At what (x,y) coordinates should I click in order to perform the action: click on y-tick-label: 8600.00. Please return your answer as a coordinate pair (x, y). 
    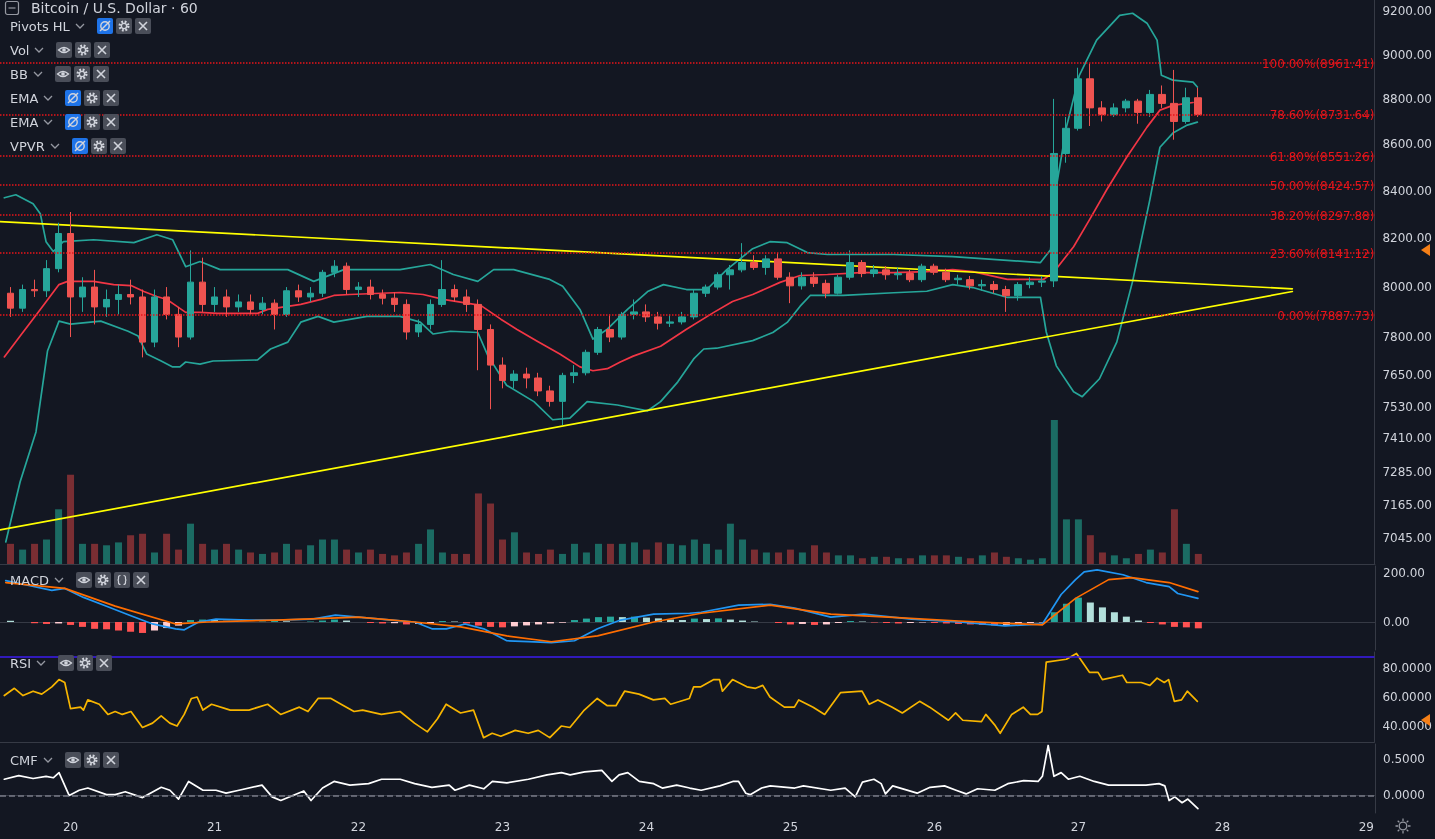
    Looking at the image, I should click on (1407, 144).